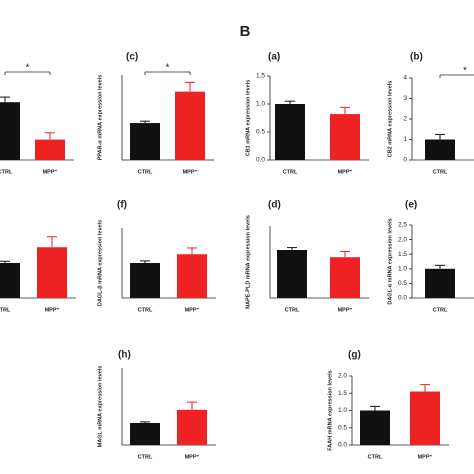 The height and width of the screenshot is (474, 474). What do you see at coordinates (132, 57) in the screenshot?
I see `panel-label: (c)` at bounding box center [132, 57].